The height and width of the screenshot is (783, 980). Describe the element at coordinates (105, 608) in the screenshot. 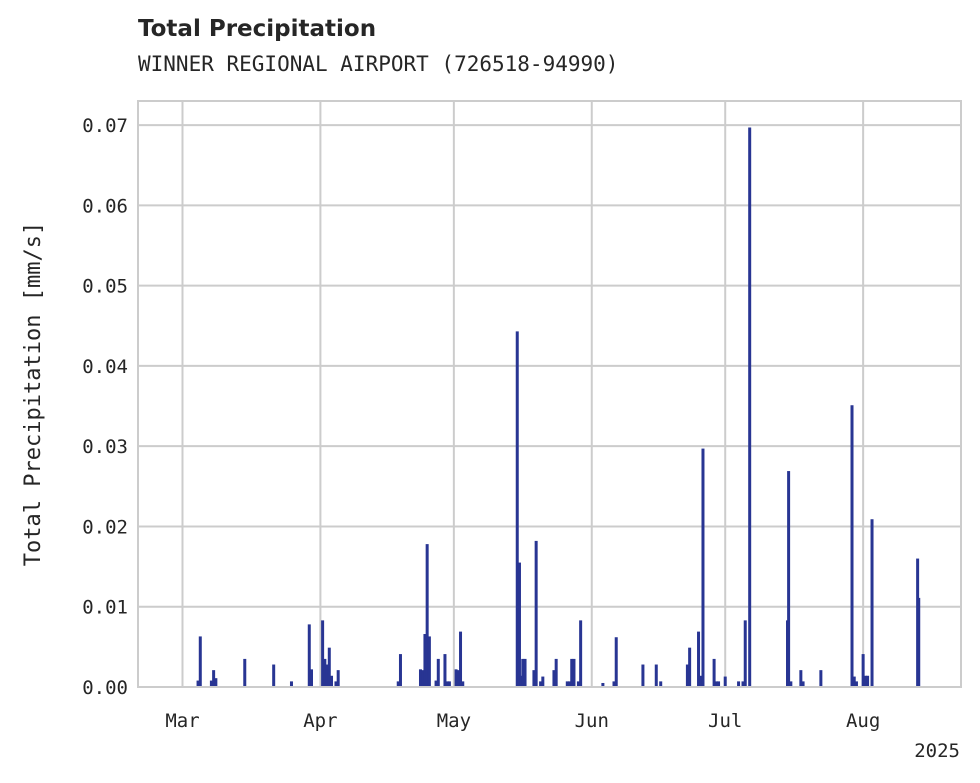

I see `y-tick-label: 0.01` at that location.